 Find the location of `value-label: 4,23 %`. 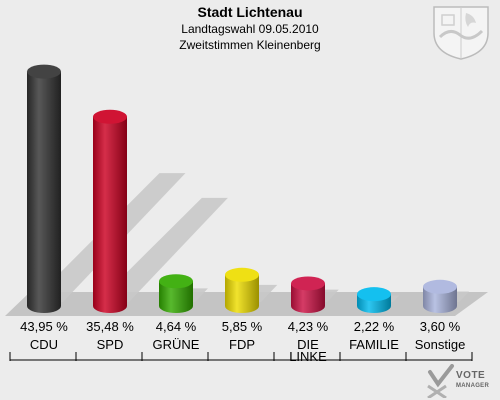

value-label: 4,23 % is located at coordinates (308, 326).